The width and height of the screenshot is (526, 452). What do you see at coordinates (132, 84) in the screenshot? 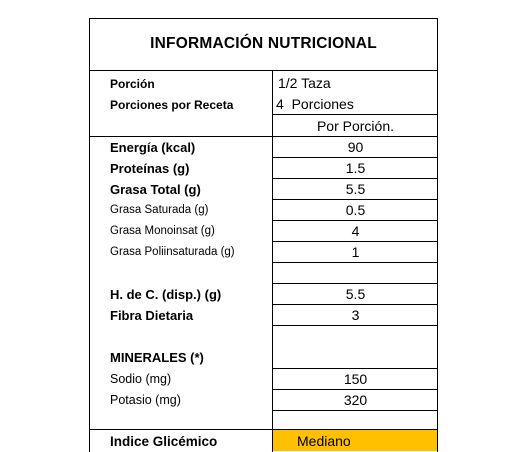
I see `portion-label: Porción` at bounding box center [132, 84].